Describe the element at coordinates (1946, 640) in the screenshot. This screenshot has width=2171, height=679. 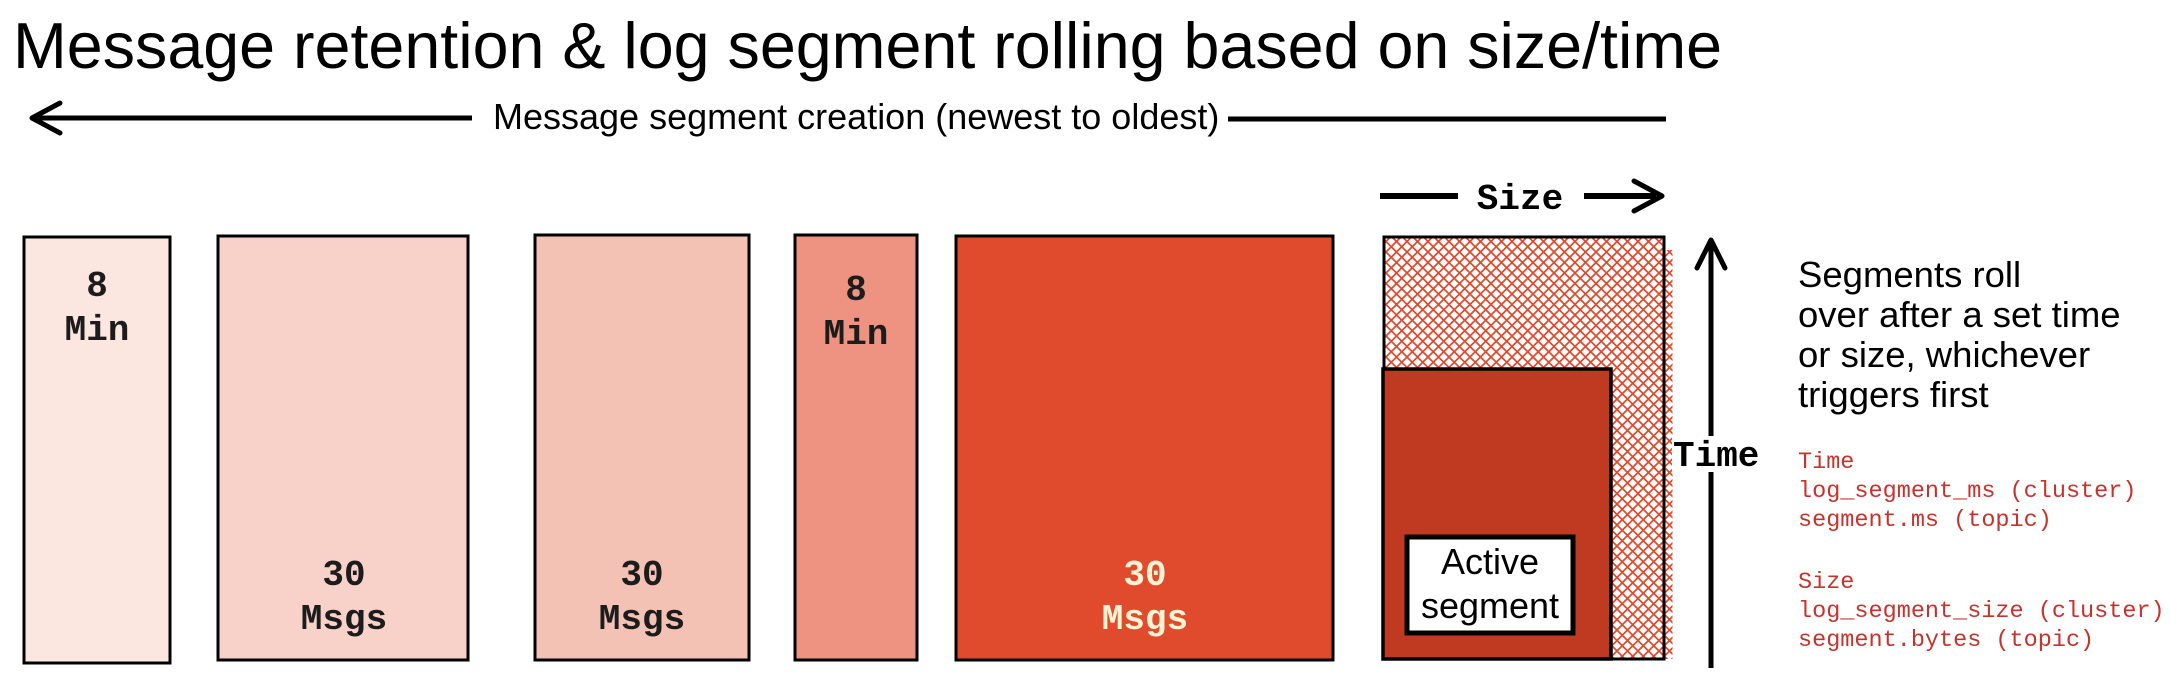
I see `svg-text: segment.bytes (topic)` at that location.